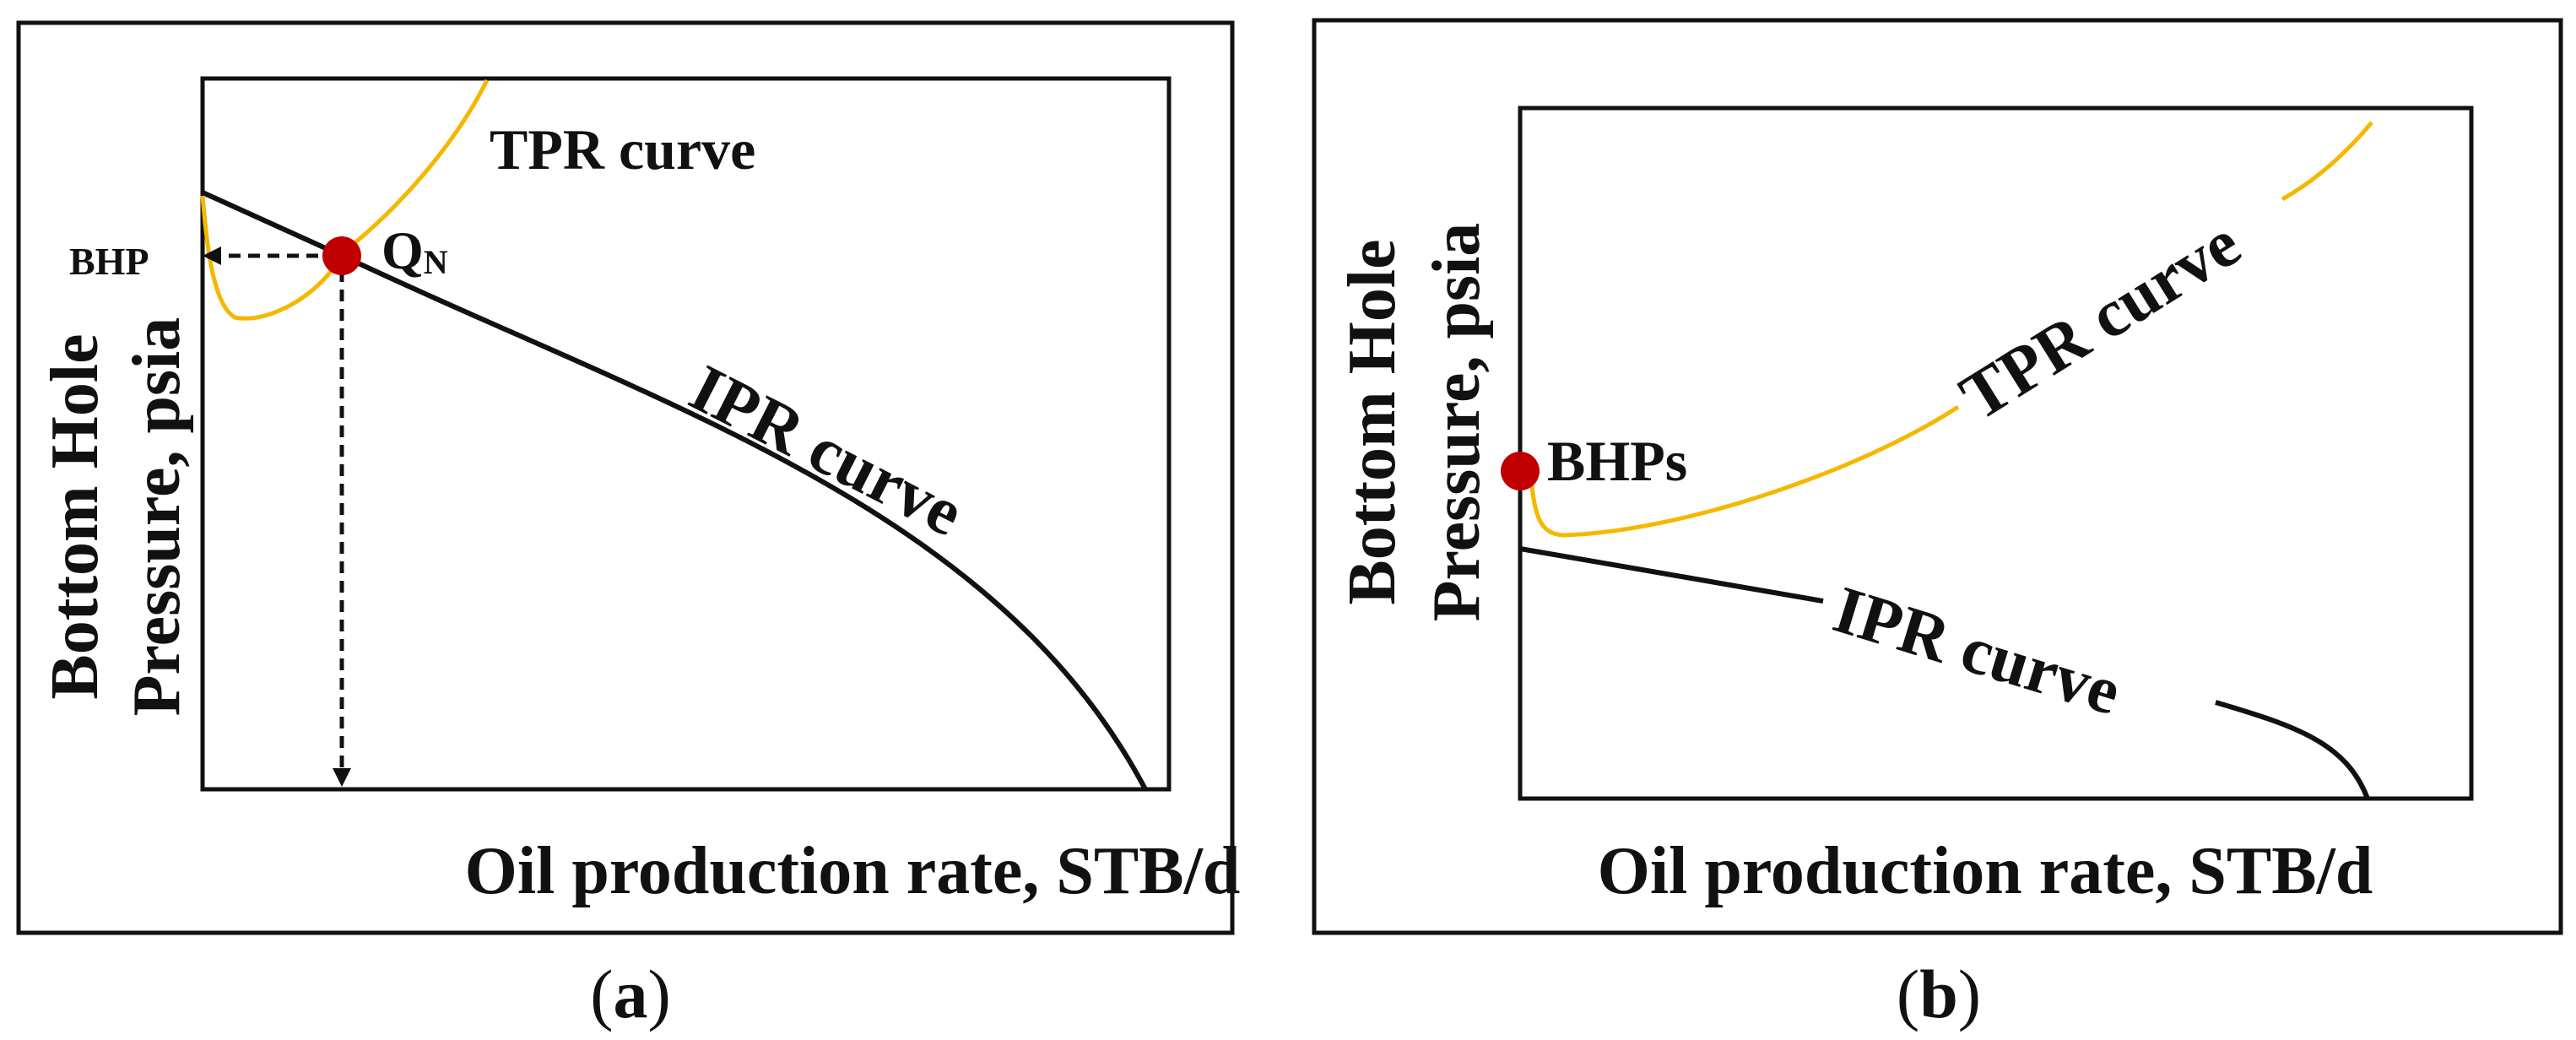 This screenshot has width=2576, height=1040. I want to click on panel-b-y-axis-label-line1: Bottom Hole, so click(1372, 421).